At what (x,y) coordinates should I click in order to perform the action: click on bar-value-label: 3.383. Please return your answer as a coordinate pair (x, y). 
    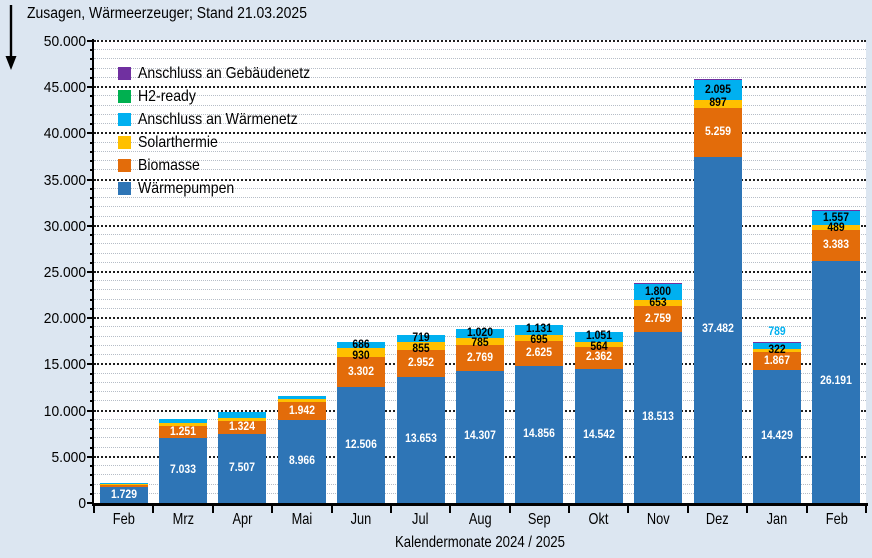
    Looking at the image, I should click on (836, 244).